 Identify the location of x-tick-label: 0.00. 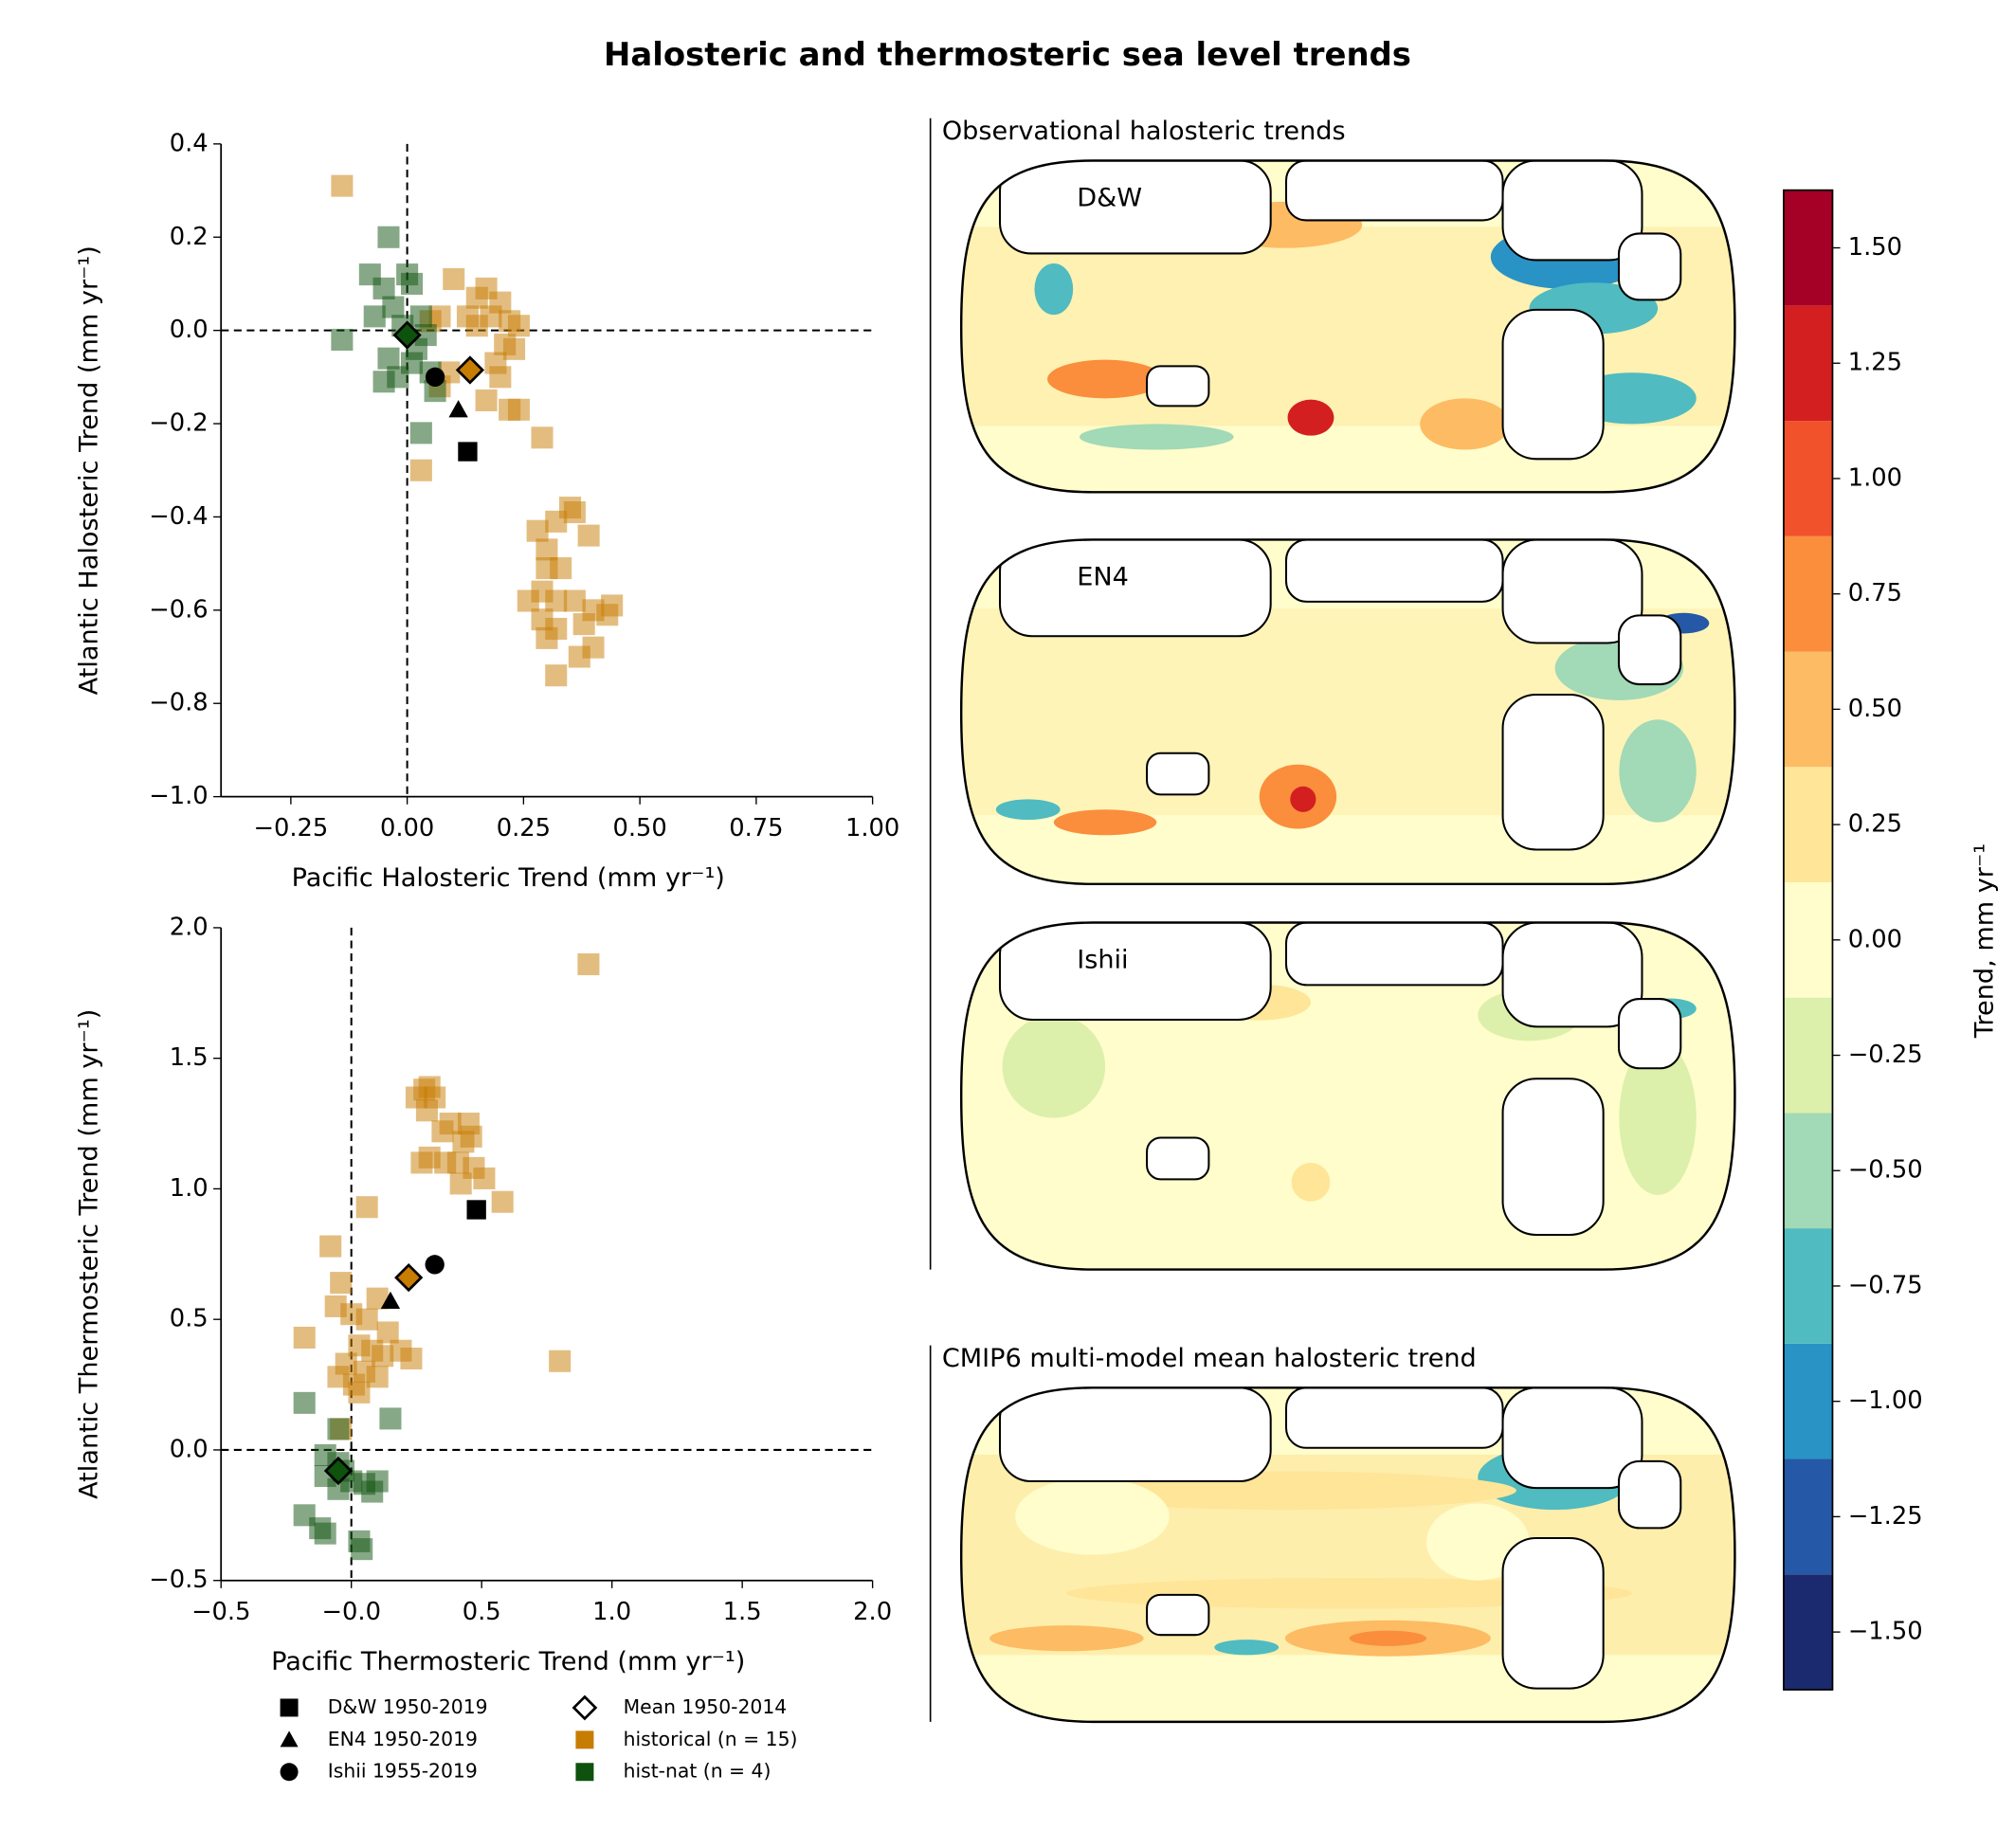
(407, 828).